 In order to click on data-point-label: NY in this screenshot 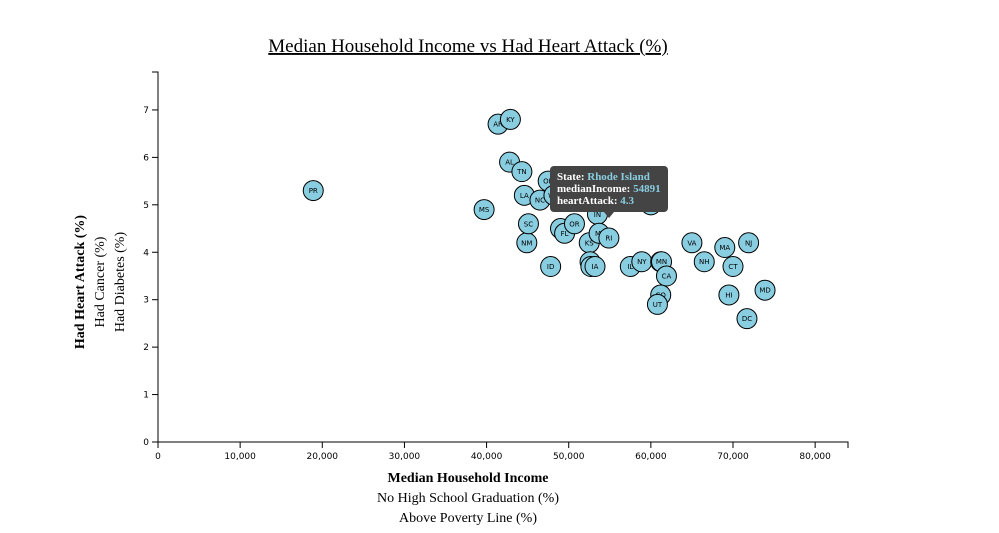, I will do `click(642, 262)`.